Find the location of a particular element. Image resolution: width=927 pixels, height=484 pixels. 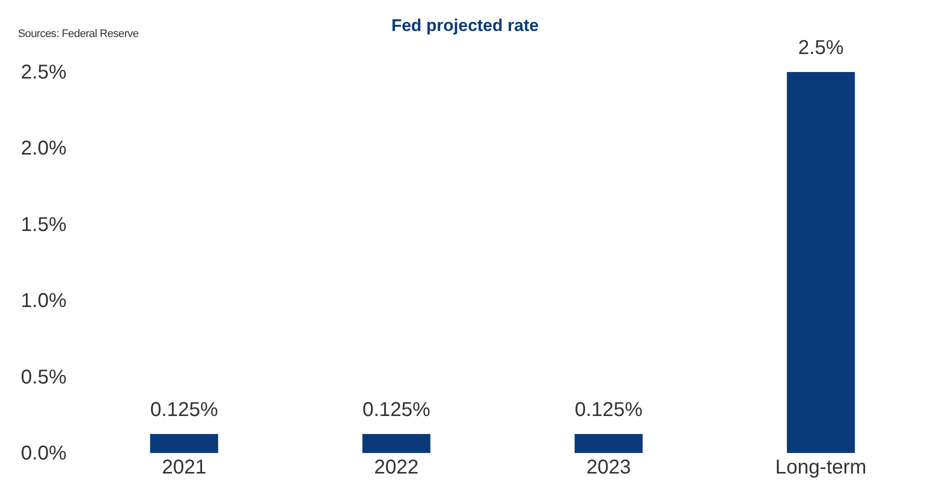

x-tick-label: 2022 is located at coordinates (396, 467).